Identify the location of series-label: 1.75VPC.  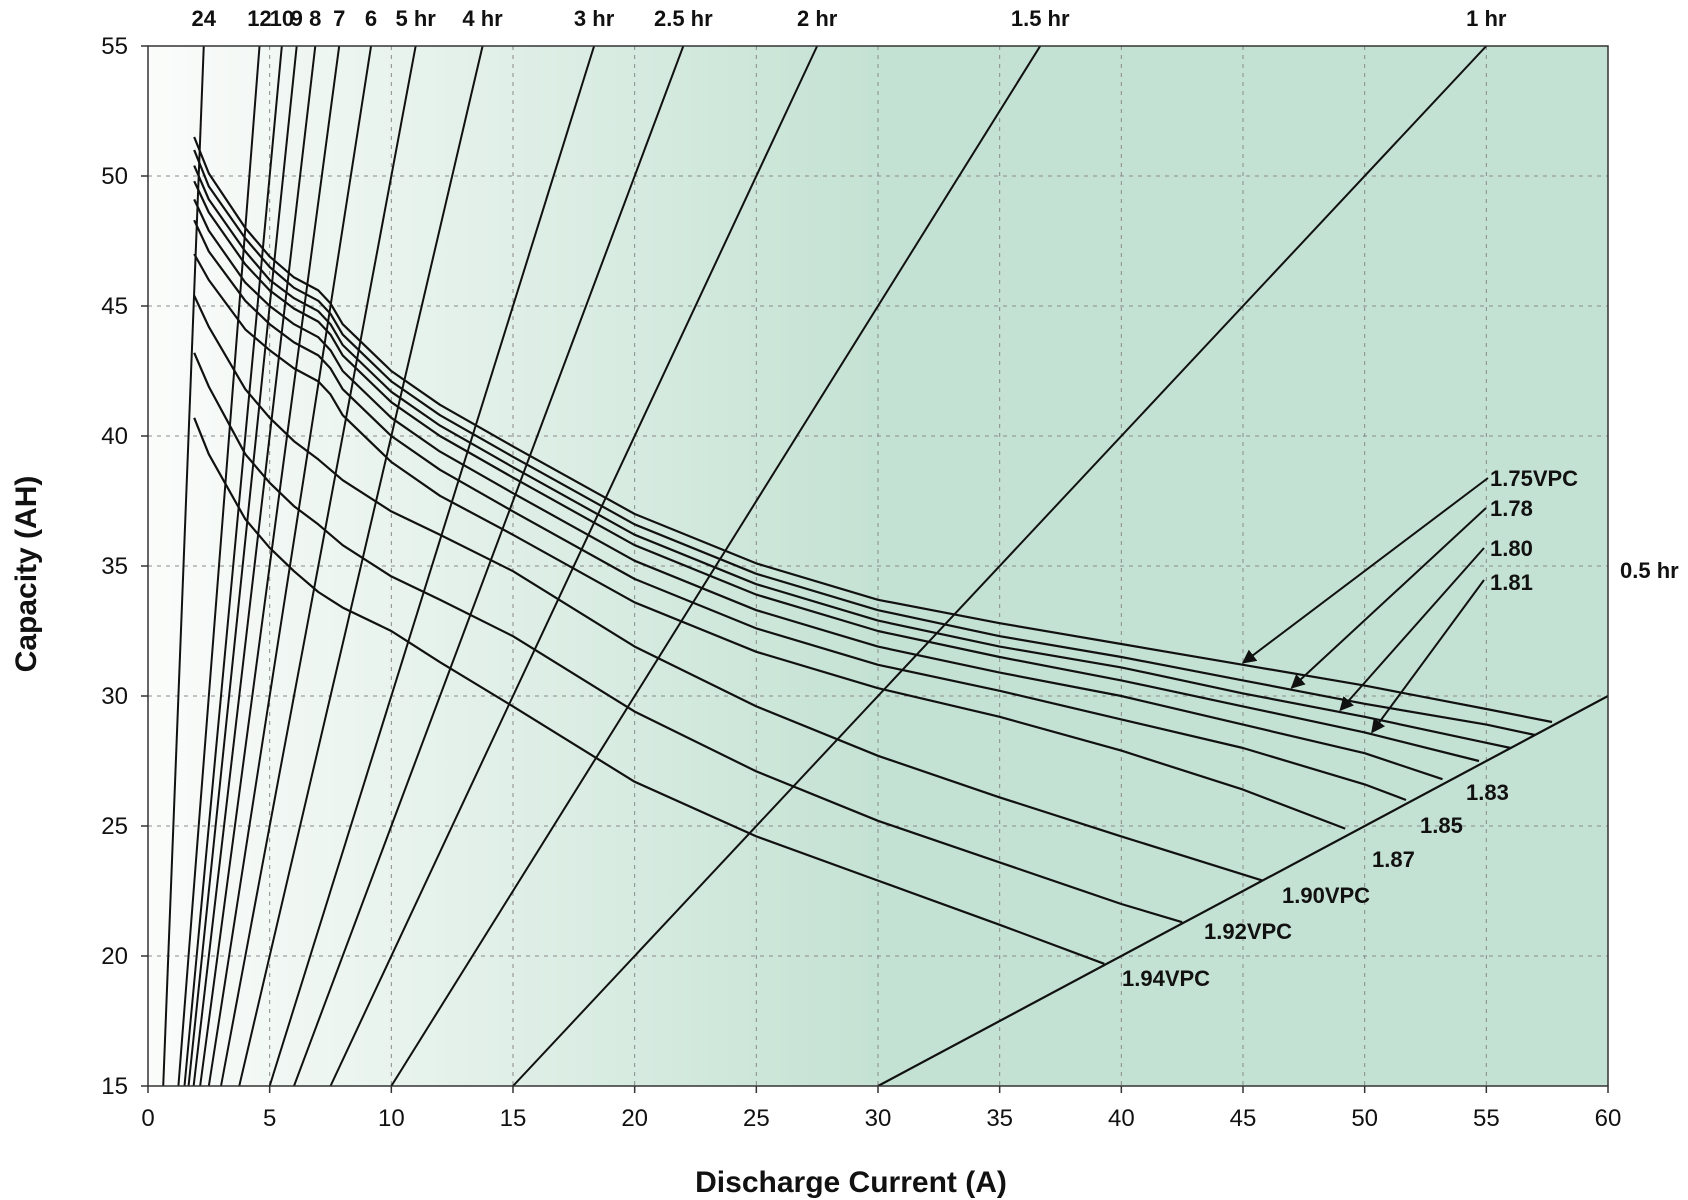
(1534, 478).